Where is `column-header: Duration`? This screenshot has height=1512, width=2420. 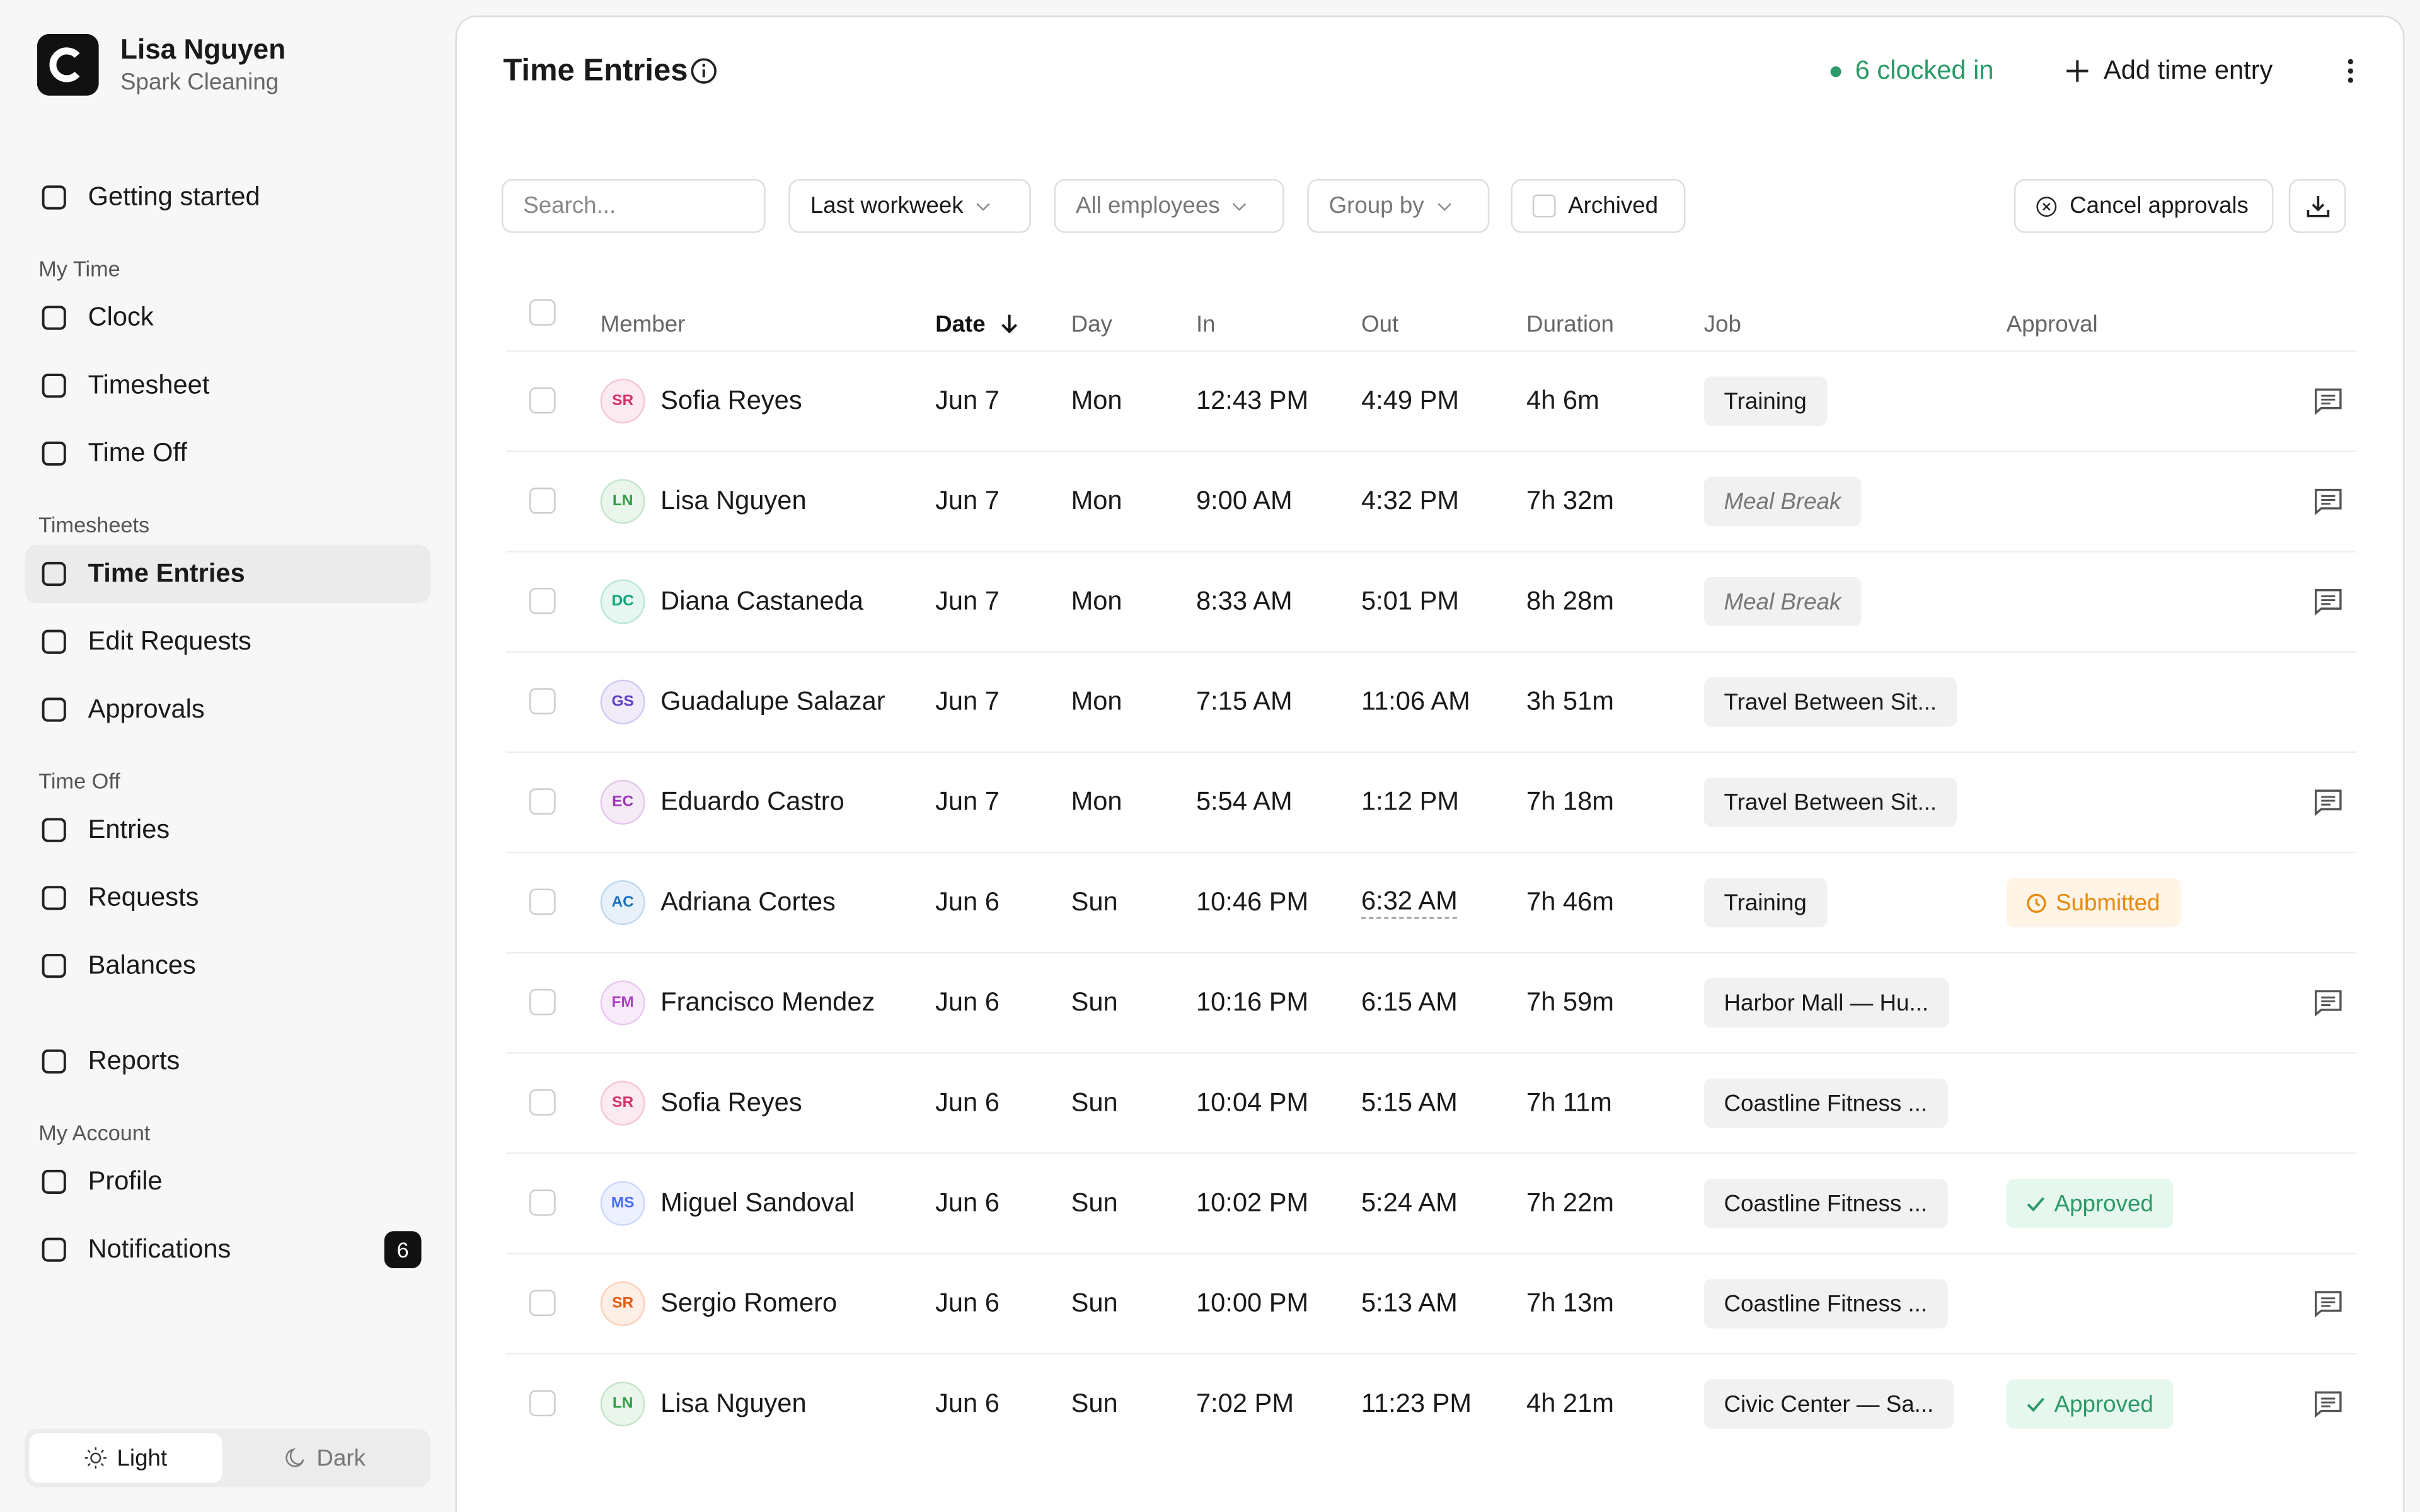
column-header: Duration is located at coordinates (1570, 325).